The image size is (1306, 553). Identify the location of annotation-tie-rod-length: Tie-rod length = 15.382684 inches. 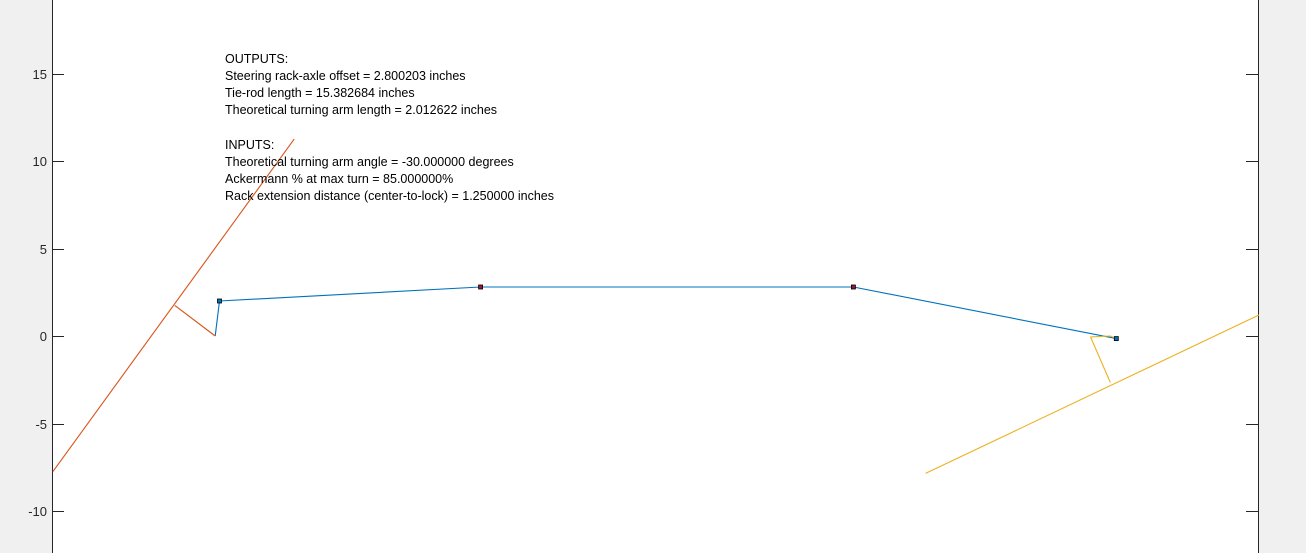
(320, 93).